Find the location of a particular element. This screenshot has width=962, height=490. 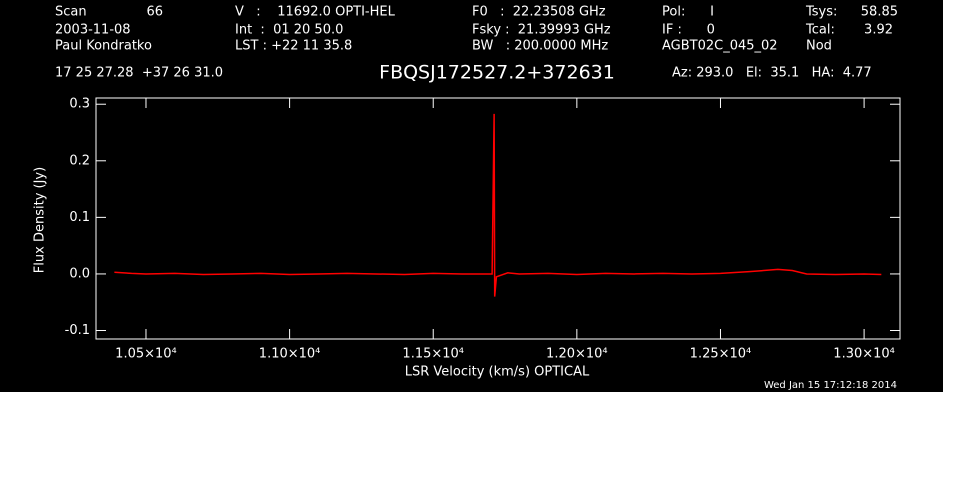

header-field: Paul Kondratko is located at coordinates (103, 46).